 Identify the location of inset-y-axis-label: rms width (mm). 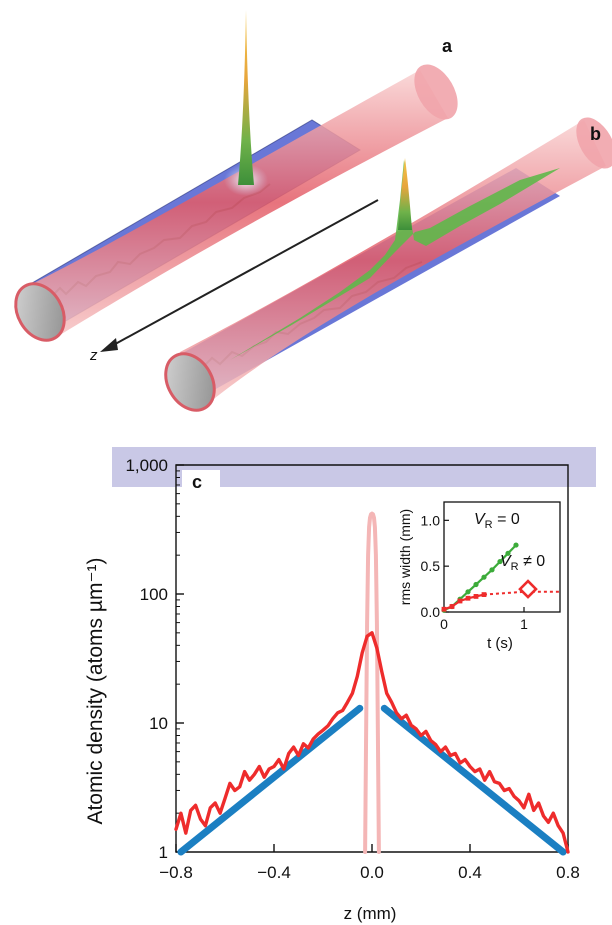
(405, 557).